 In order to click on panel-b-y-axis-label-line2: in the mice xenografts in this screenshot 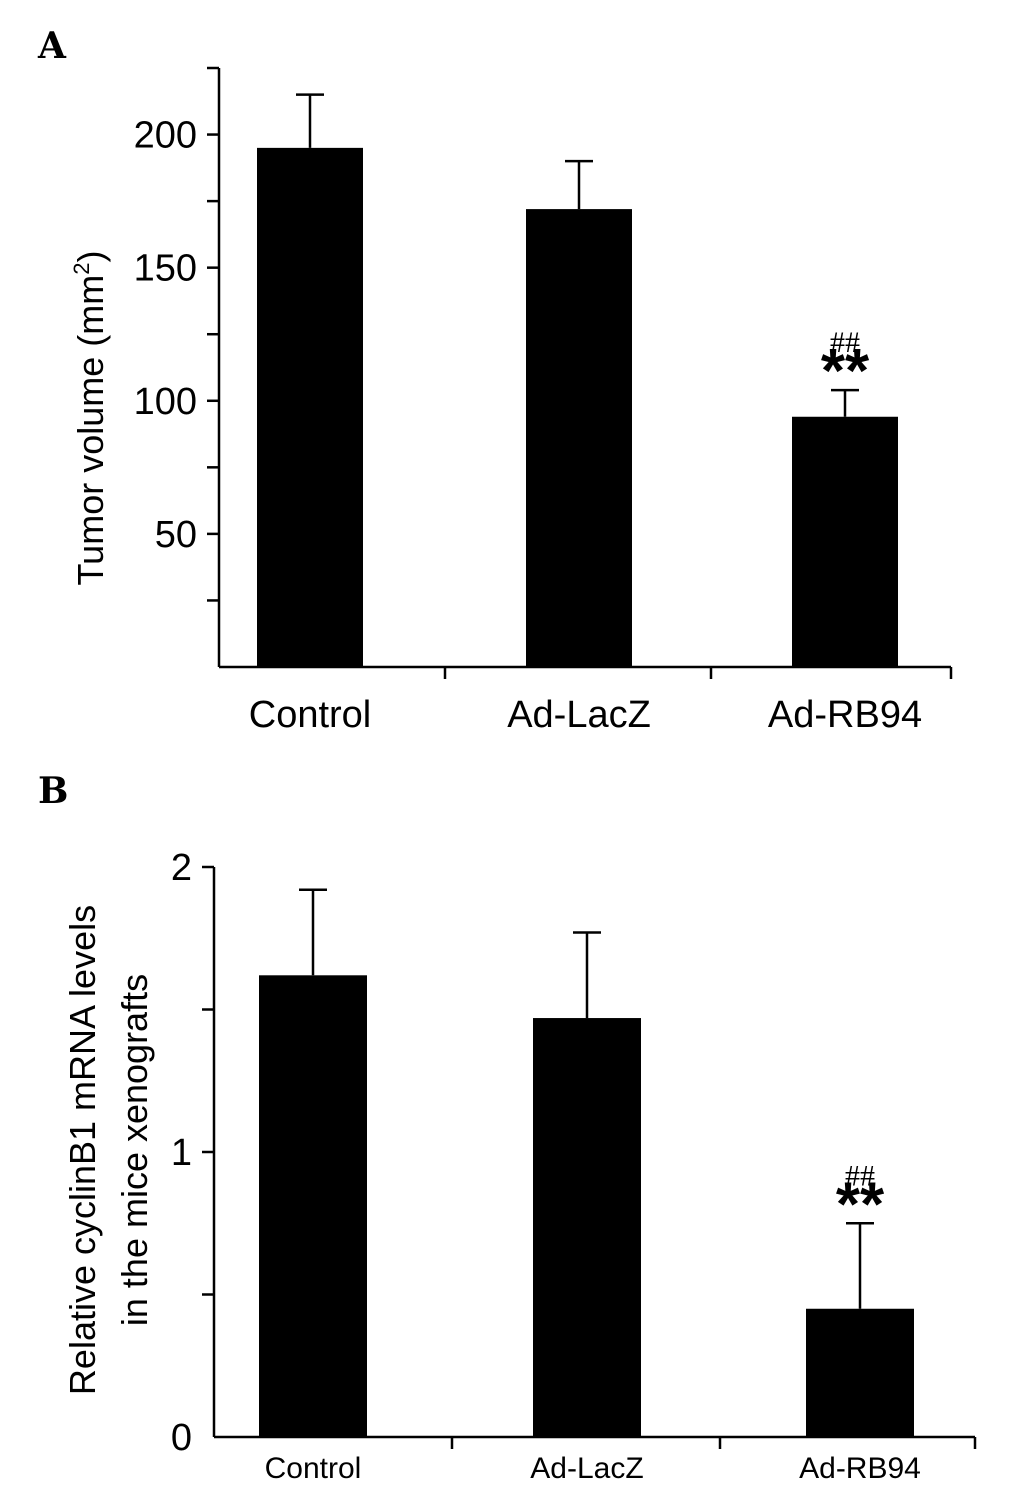, I will do `click(134, 1150)`.